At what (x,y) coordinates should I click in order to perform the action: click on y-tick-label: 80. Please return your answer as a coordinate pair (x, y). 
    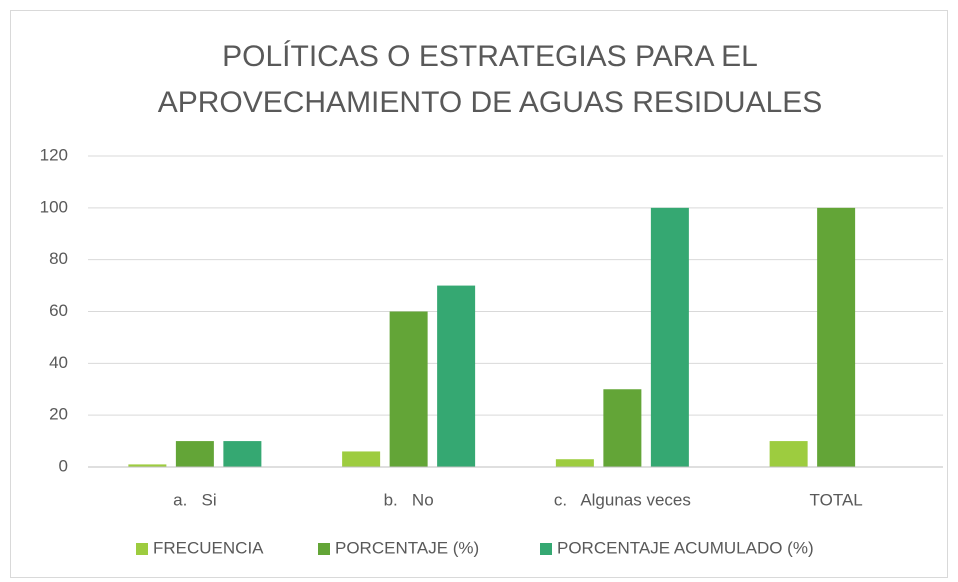
    Looking at the image, I should click on (58, 258).